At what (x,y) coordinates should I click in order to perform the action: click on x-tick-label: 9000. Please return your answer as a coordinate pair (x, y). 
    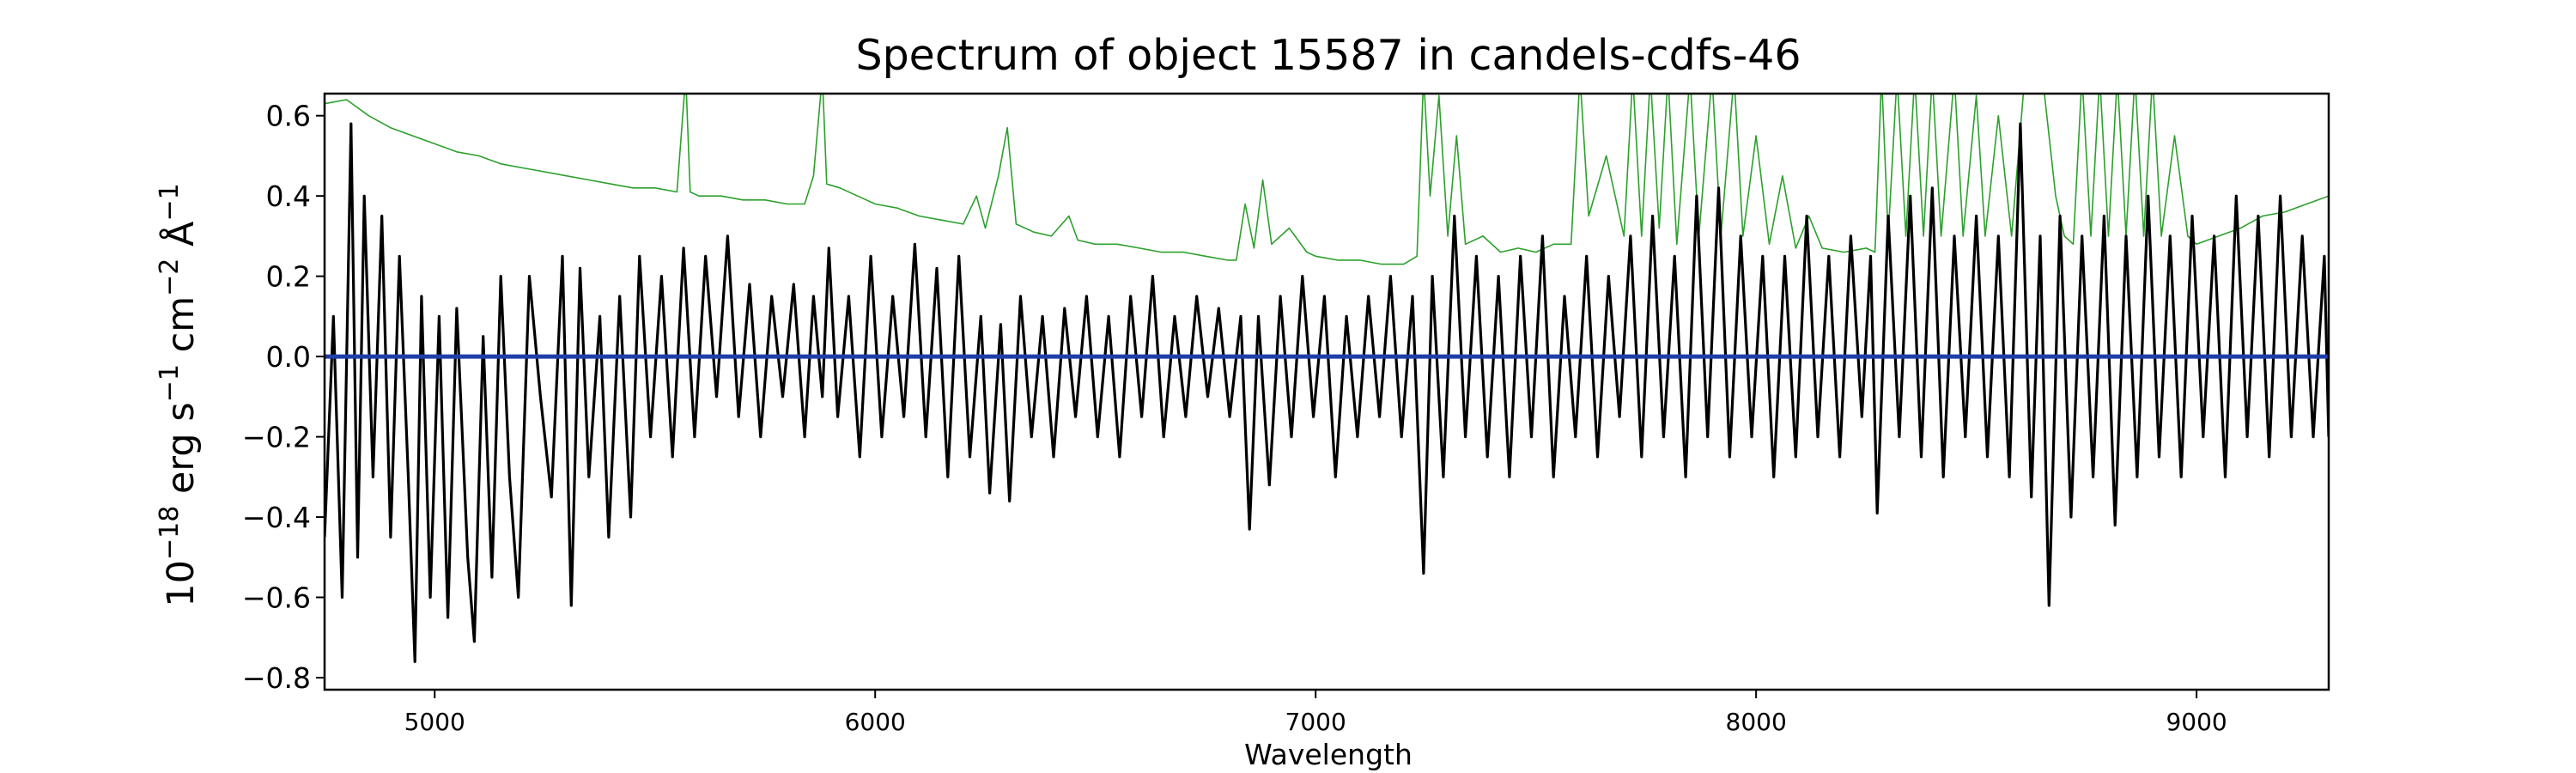
    Looking at the image, I should click on (2196, 722).